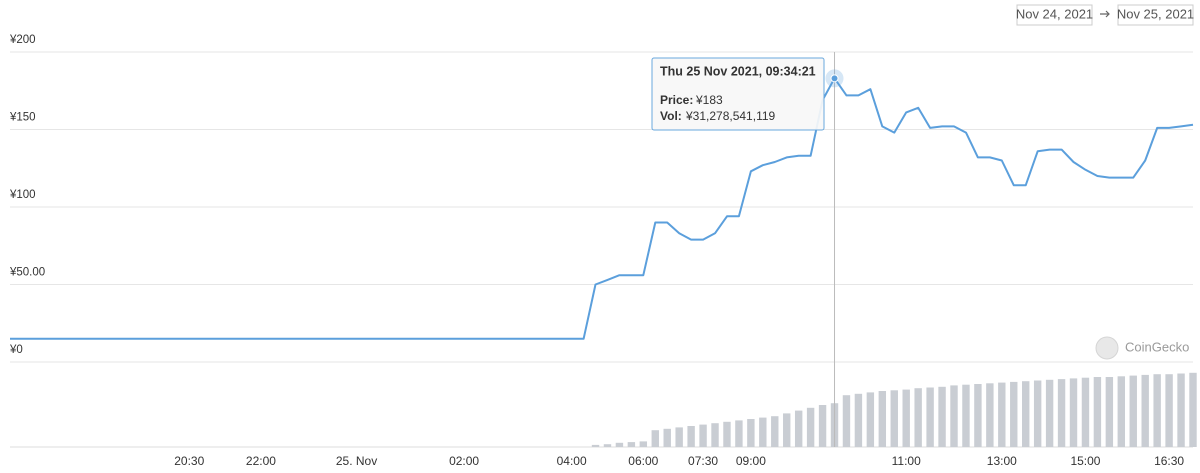 Image resolution: width=1200 pixels, height=473 pixels. Describe the element at coordinates (1169, 461) in the screenshot. I see `x-tick-label: 16:30` at that location.